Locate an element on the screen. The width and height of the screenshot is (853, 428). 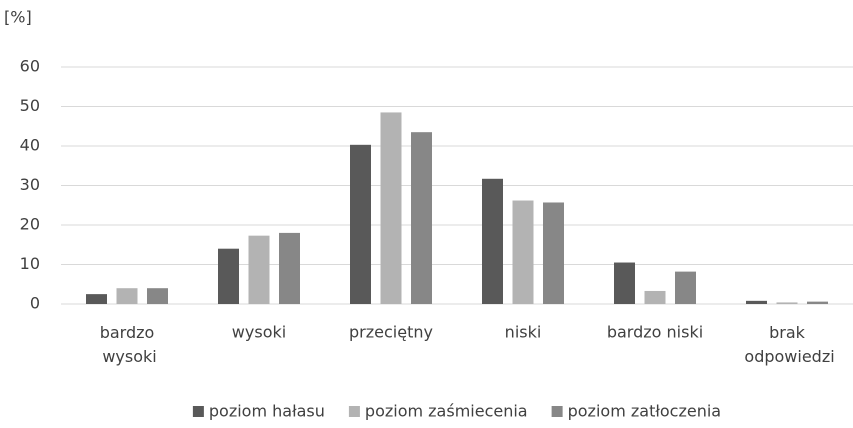
x-tick-label: brak odpowiedzi is located at coordinates (786, 344).